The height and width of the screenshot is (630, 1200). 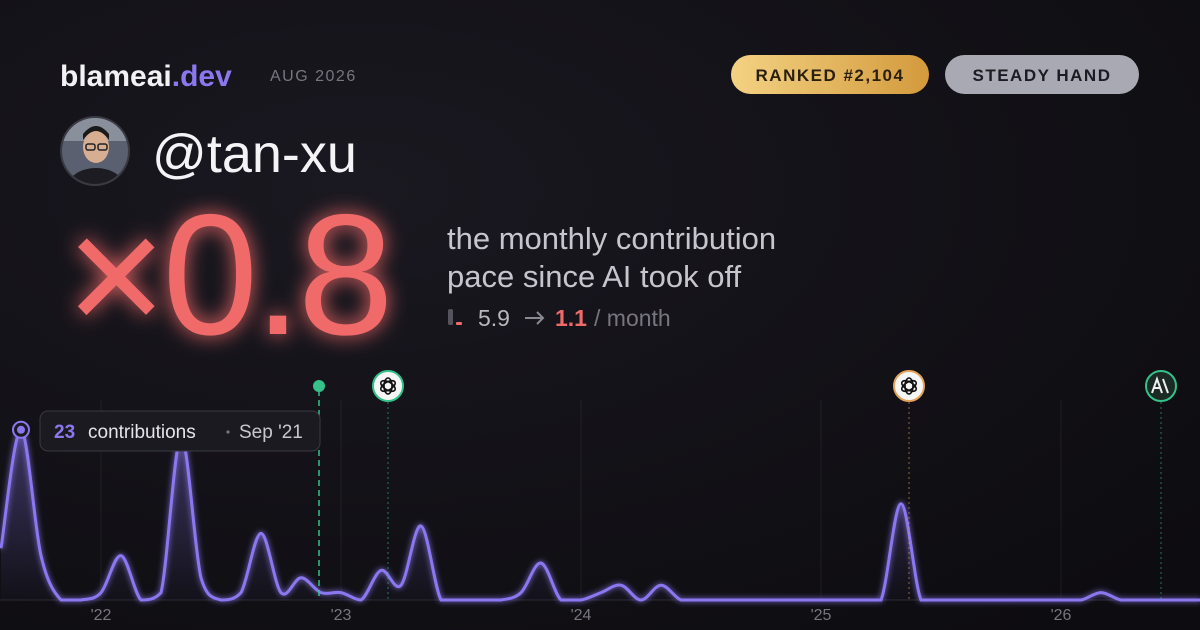 What do you see at coordinates (450, 317) in the screenshot?
I see `before-bar` at bounding box center [450, 317].